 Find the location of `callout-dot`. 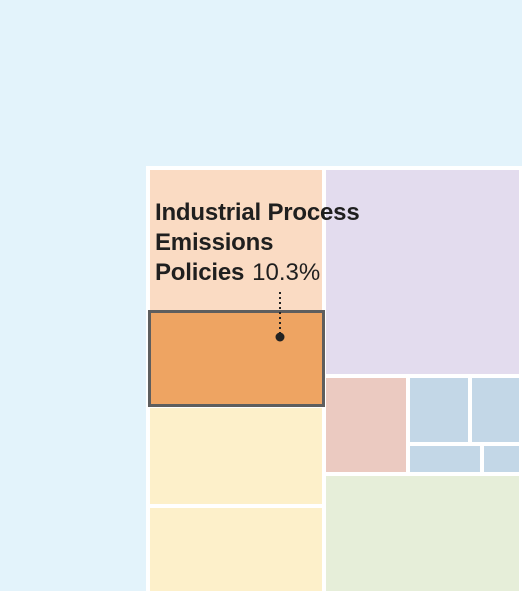

callout-dot is located at coordinates (280, 337).